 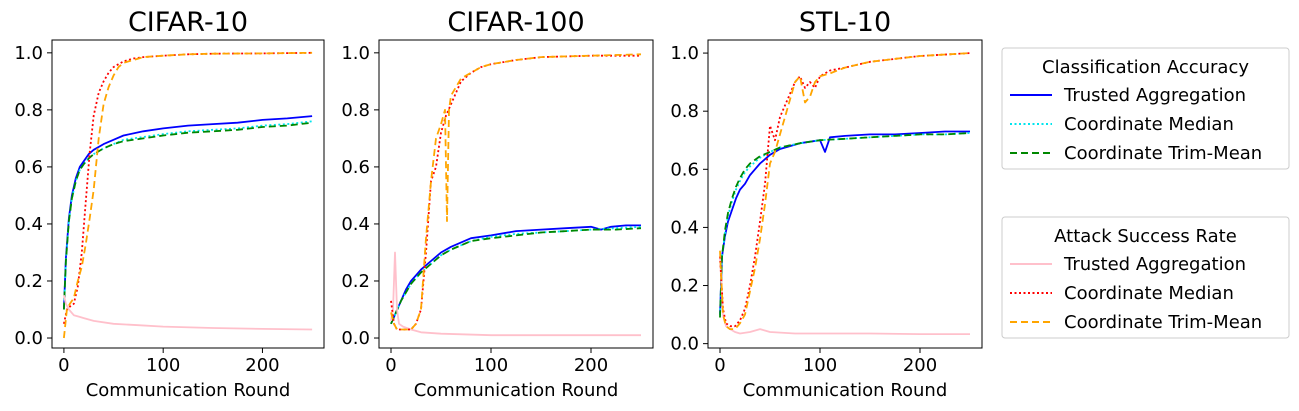 I want to click on legend-title: Attack Success Rate, so click(x=1145, y=236).